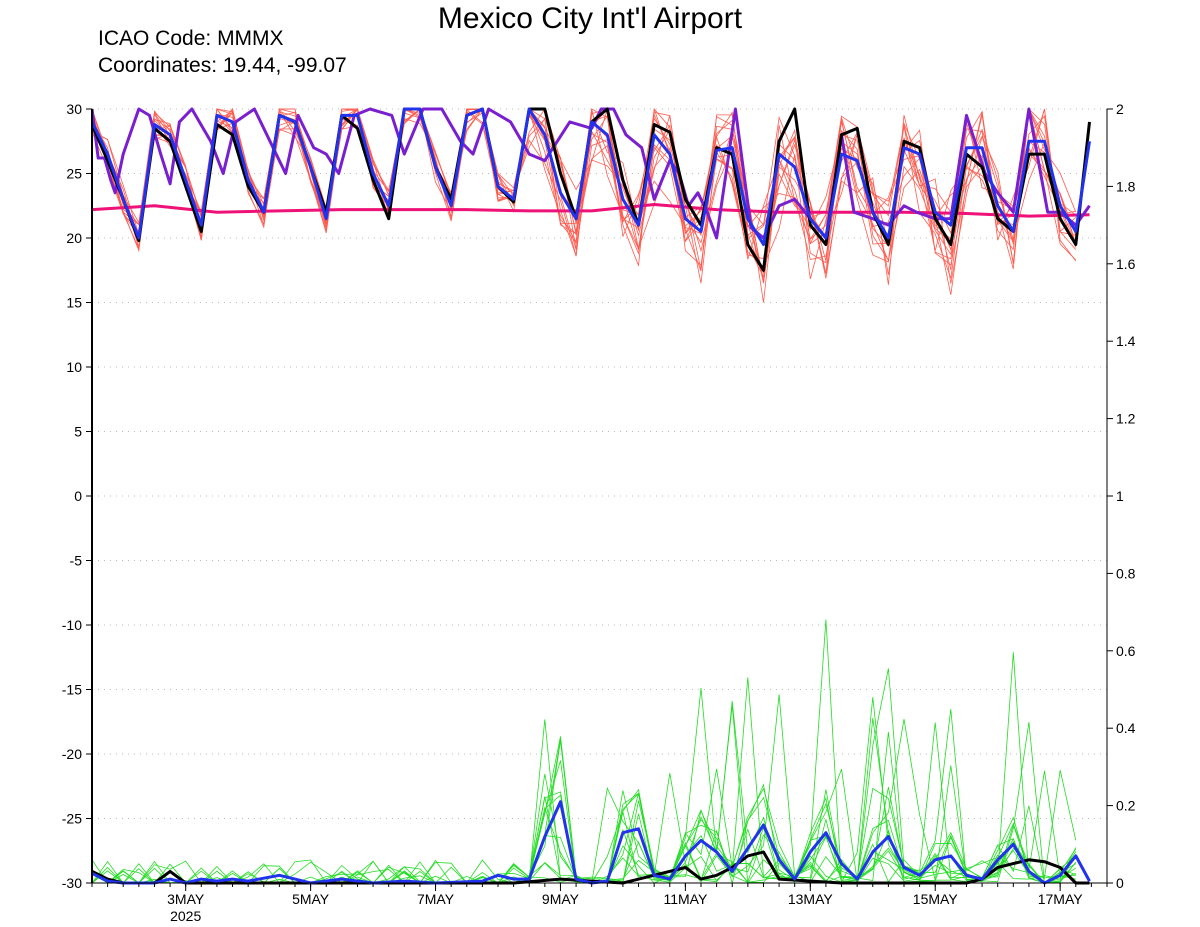 The width and height of the screenshot is (1200, 927). What do you see at coordinates (72, 690) in the screenshot?
I see `left-axis-tick-label: -15` at bounding box center [72, 690].